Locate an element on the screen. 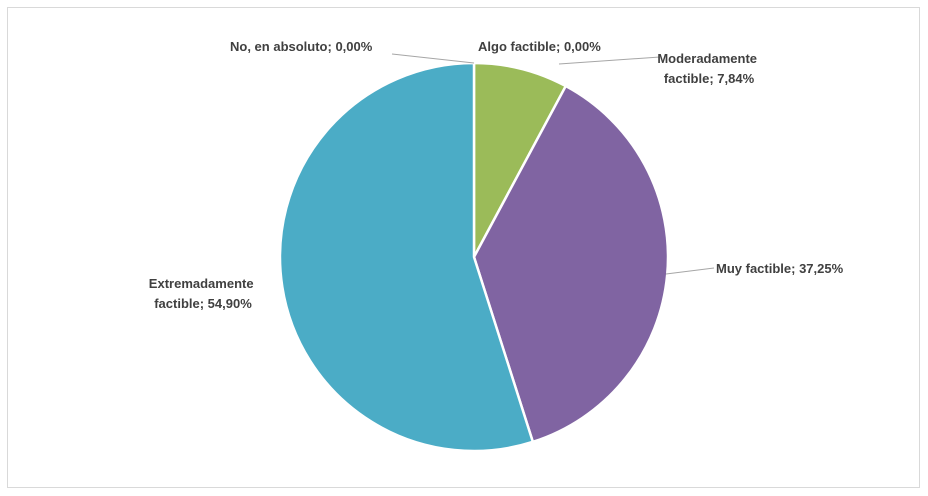 The height and width of the screenshot is (496, 928). pie-slice-moderadamente-factible is located at coordinates (520, 160).